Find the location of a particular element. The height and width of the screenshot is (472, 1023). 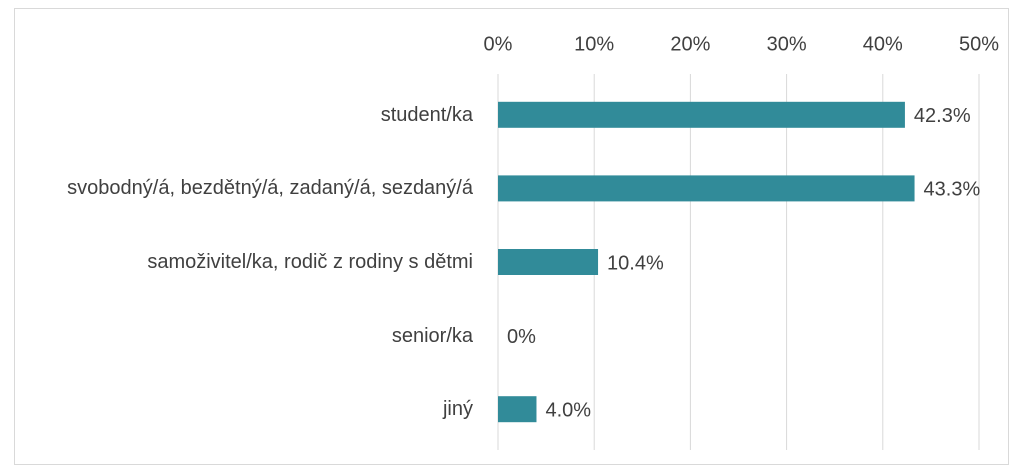

x-tick-label: 40% is located at coordinates (883, 44).